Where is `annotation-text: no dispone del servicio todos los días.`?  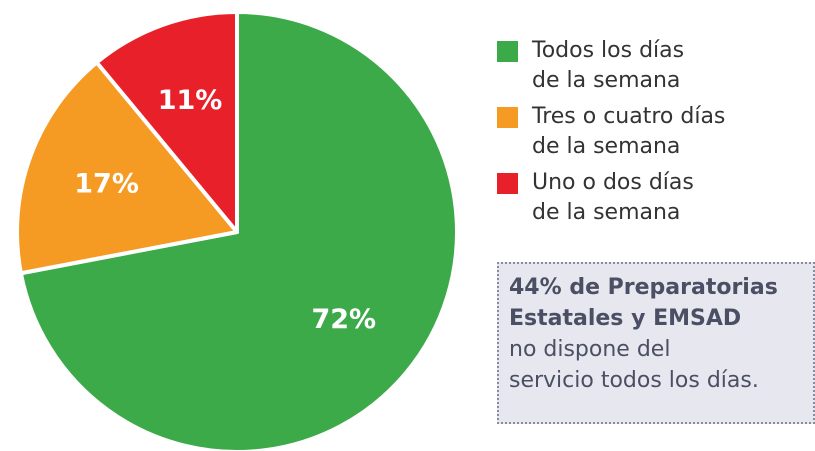
annotation-text: no dispone del servicio todos los días. is located at coordinates (634, 365).